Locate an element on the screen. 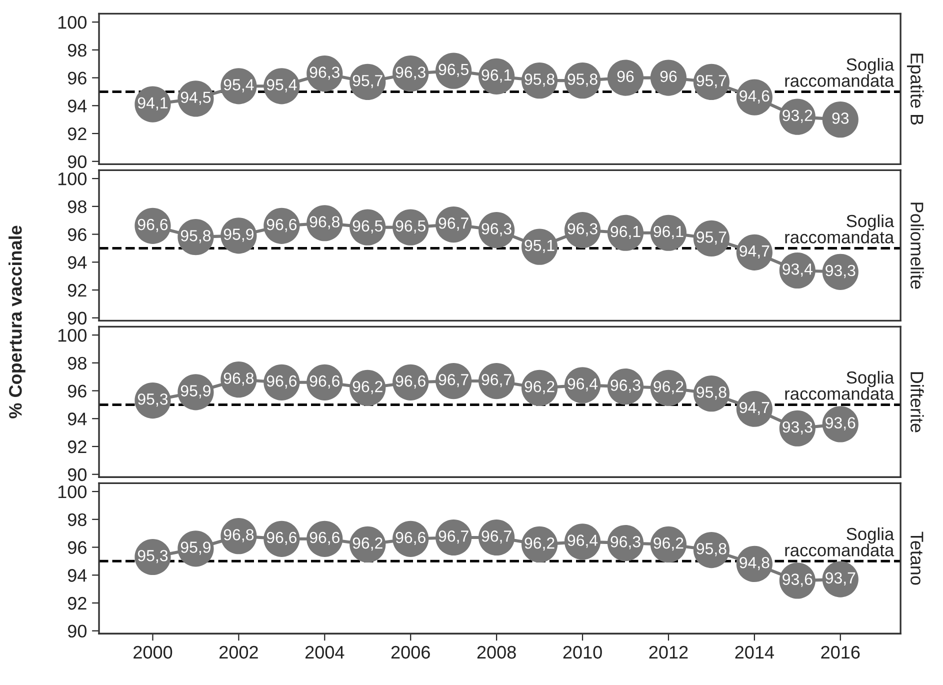  y-axis-title: % Copertura vaccinale is located at coordinates (17, 322).